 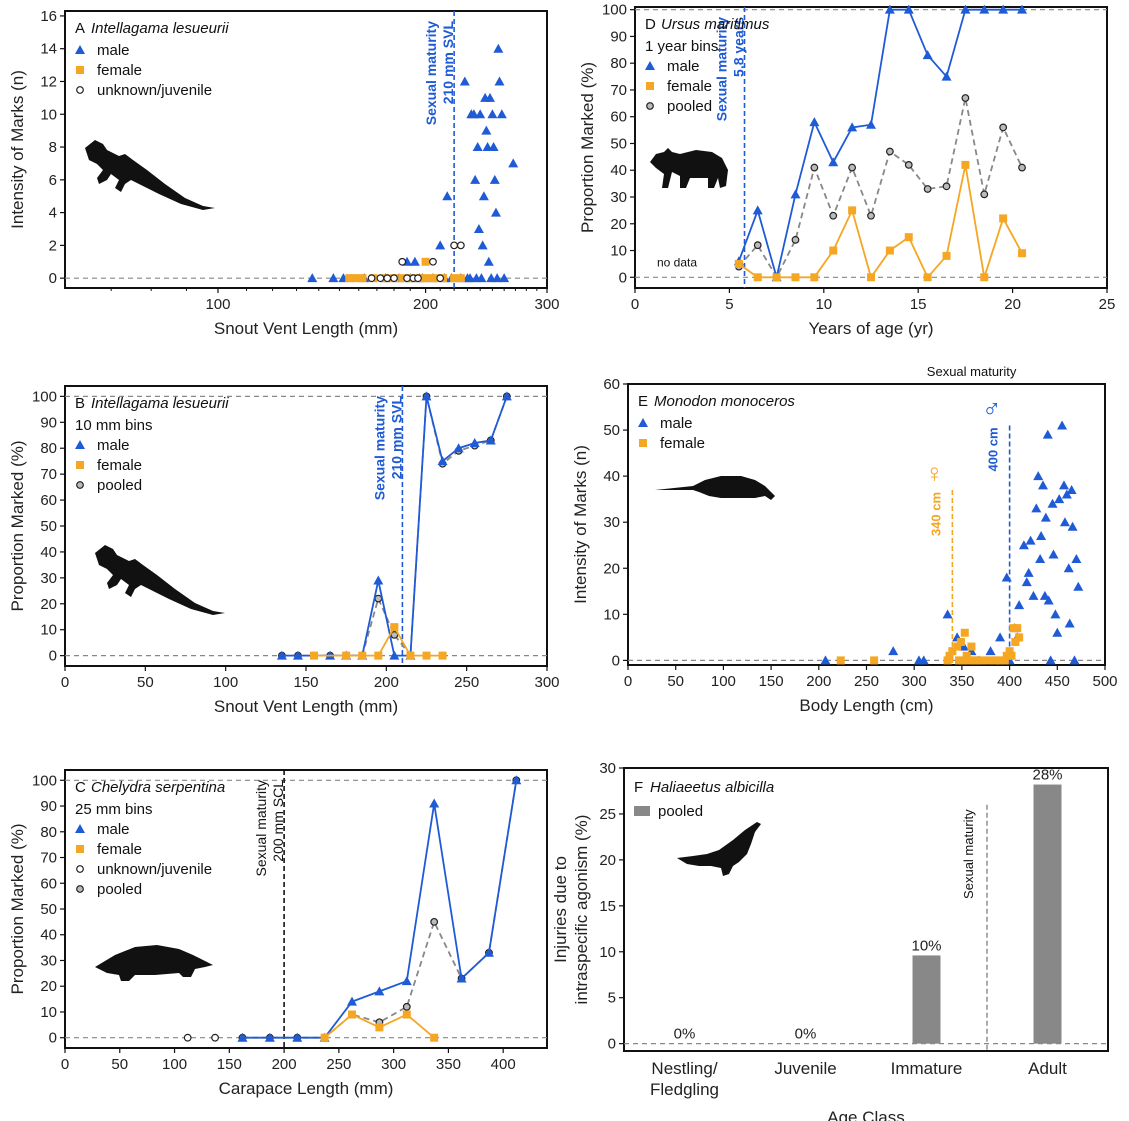 I want to click on male-maturity-label: 400 cm, so click(x=993, y=449).